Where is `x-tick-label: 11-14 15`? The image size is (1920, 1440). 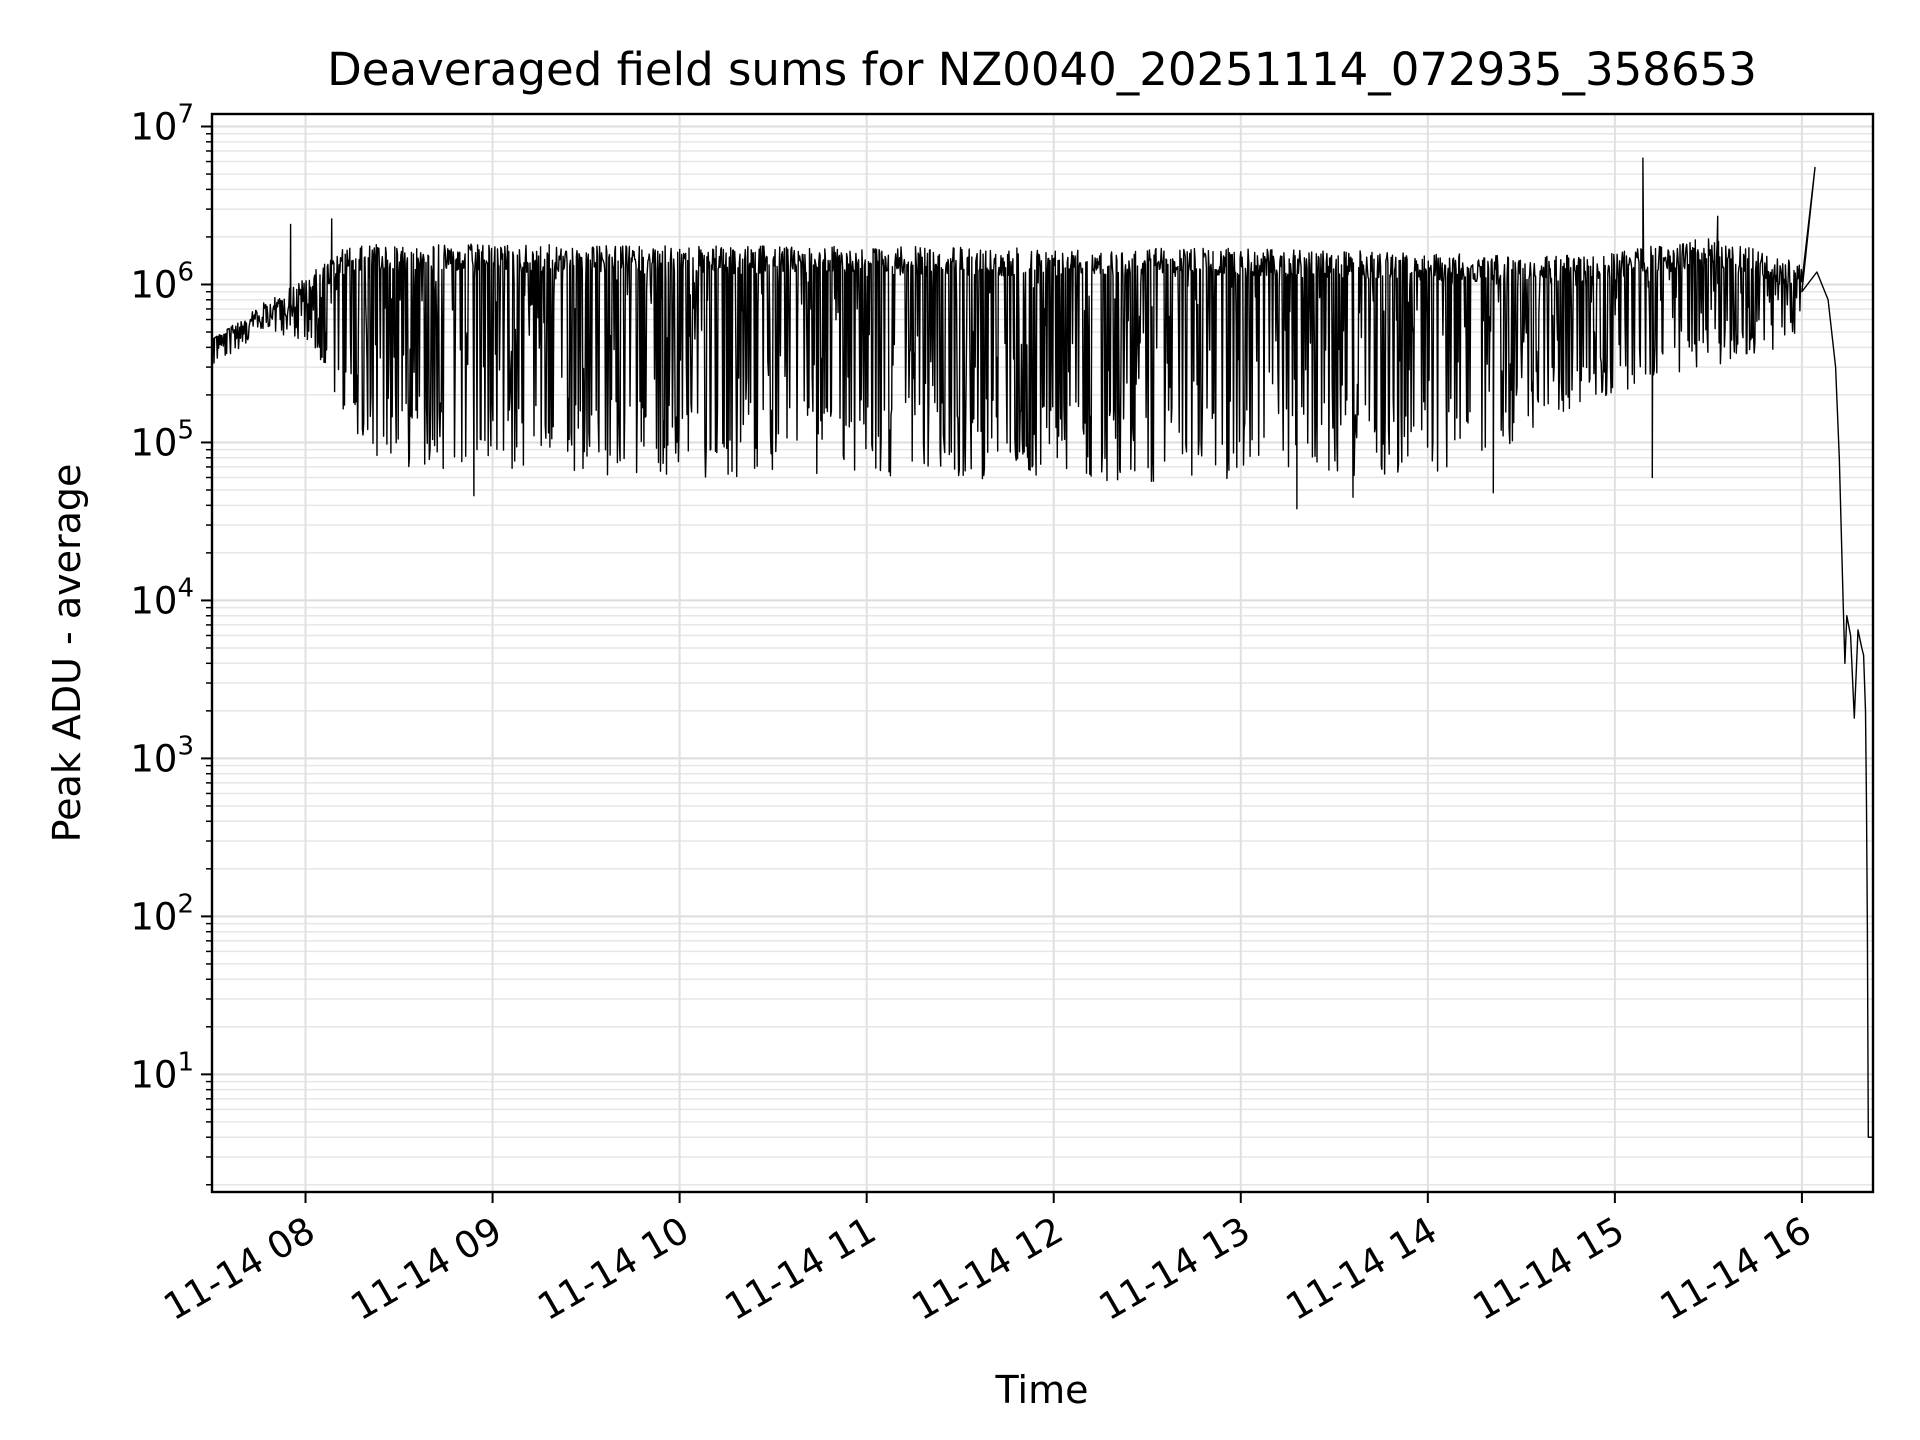 x-tick-label: 11-14 15 is located at coordinates (1549, 1269).